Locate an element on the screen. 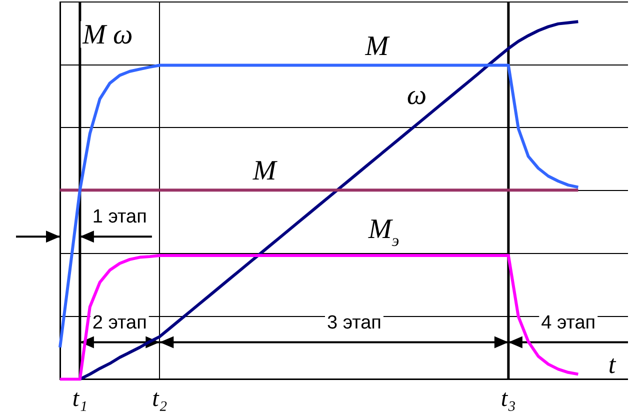 Image resolution: width=634 pixels, height=420 pixels. annotation: M ω is located at coordinates (107, 34).